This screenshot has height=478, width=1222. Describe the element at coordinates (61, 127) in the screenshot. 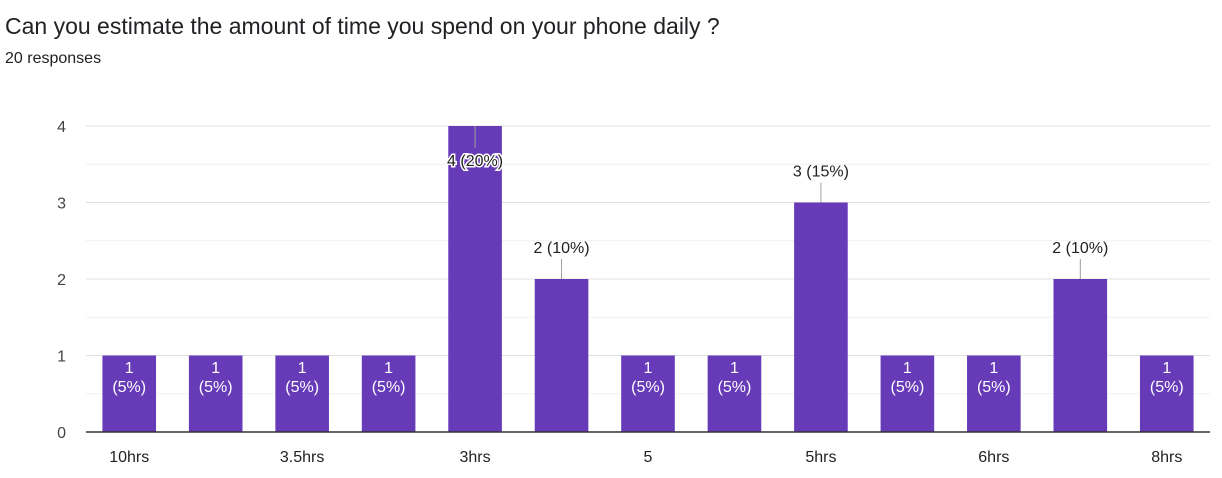

I see `y-tick-label: 4` at that location.